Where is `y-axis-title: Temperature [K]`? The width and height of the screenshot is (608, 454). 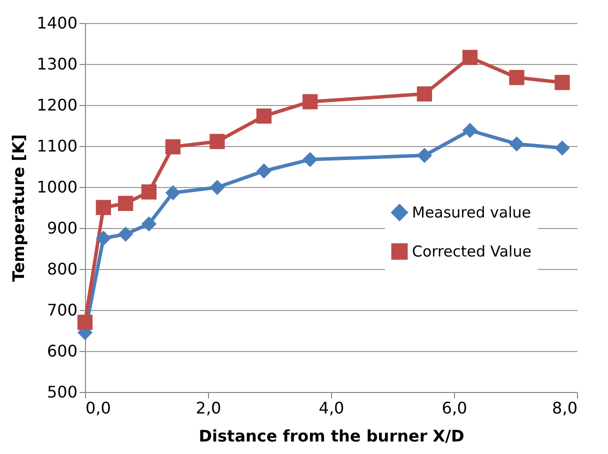
y-axis-title: Temperature [K] is located at coordinates (18, 208).